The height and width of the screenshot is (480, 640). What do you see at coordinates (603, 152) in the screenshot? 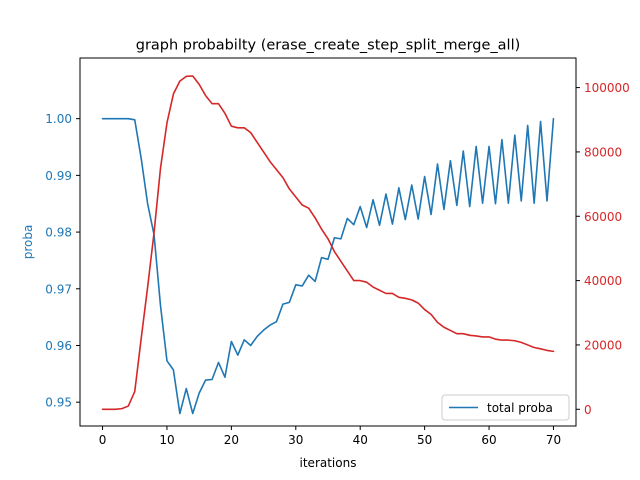
I see `y-right-tick-label-80000: 80000` at bounding box center [603, 152].